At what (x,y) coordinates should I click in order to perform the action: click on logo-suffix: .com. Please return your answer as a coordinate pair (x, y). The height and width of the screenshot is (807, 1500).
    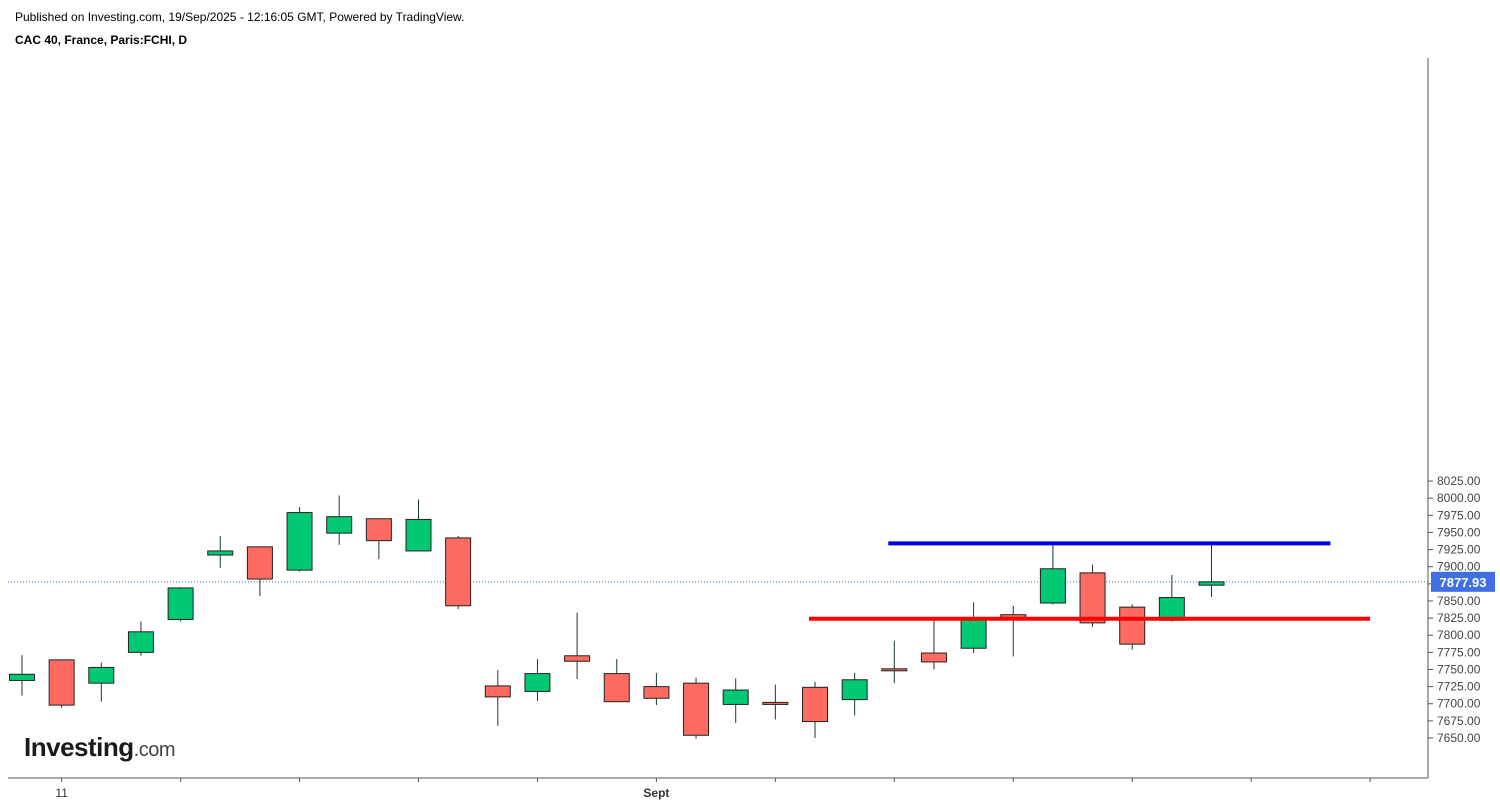
    Looking at the image, I should click on (154, 750).